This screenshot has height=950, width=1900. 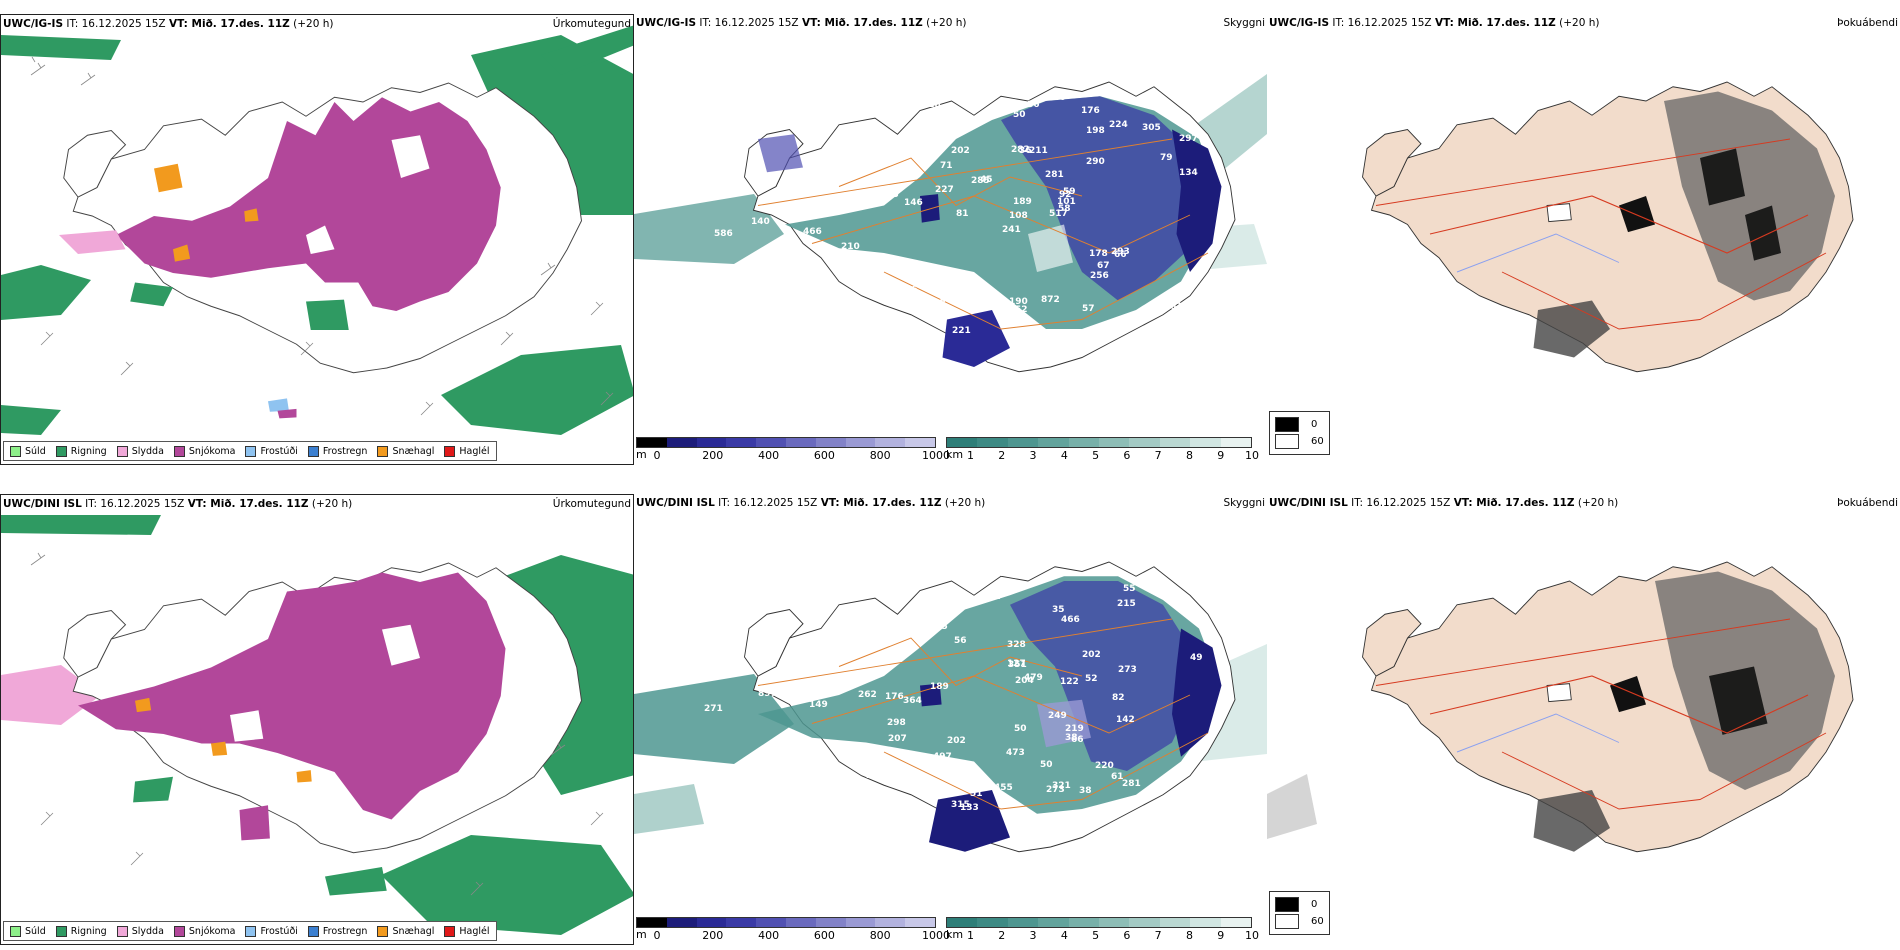 What do you see at coordinates (946, 793) in the screenshot?
I see `visibility-value: 303` at bounding box center [946, 793].